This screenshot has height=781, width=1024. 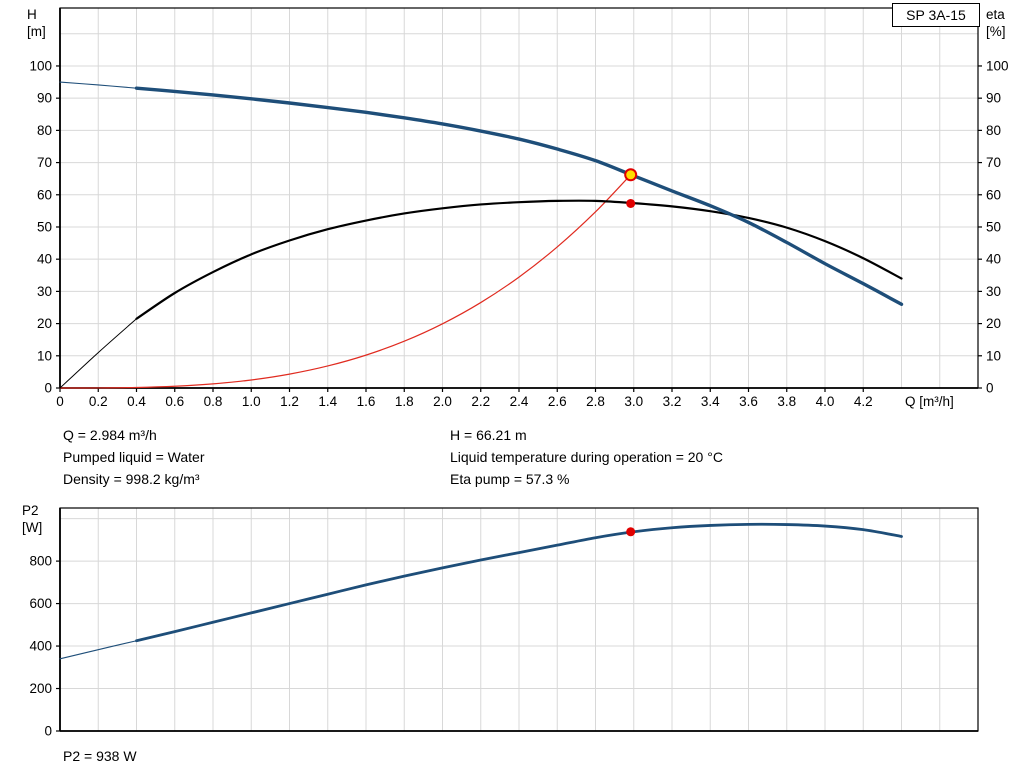 I want to click on x-tick-label: 1.0, so click(x=251, y=401).